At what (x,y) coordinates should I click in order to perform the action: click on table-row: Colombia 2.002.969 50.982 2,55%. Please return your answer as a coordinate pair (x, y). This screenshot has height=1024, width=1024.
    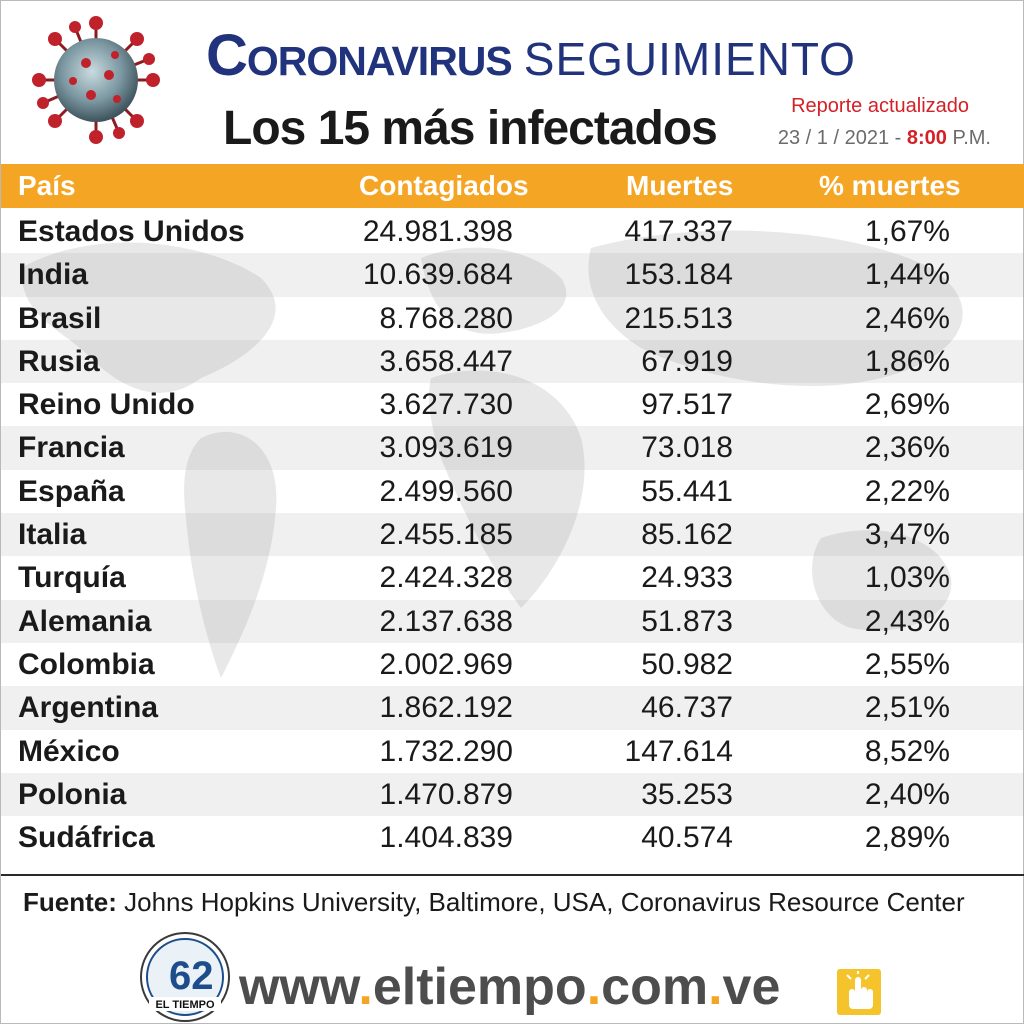
    Looking at the image, I should click on (512, 664).